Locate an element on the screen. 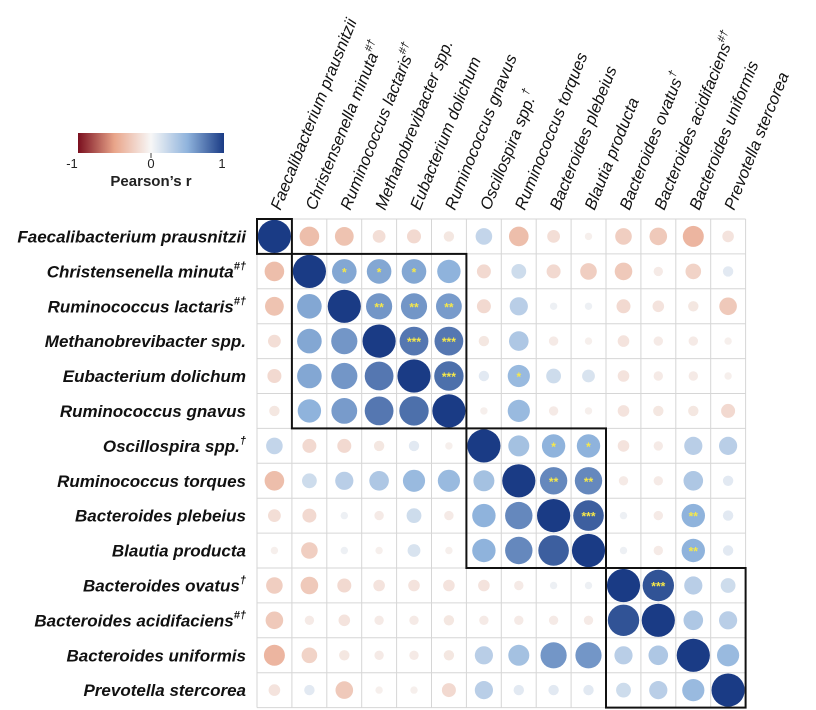 Image resolution: width=816 pixels, height=710 pixels. row-label: Prevotella stercorea is located at coordinates (164, 690).